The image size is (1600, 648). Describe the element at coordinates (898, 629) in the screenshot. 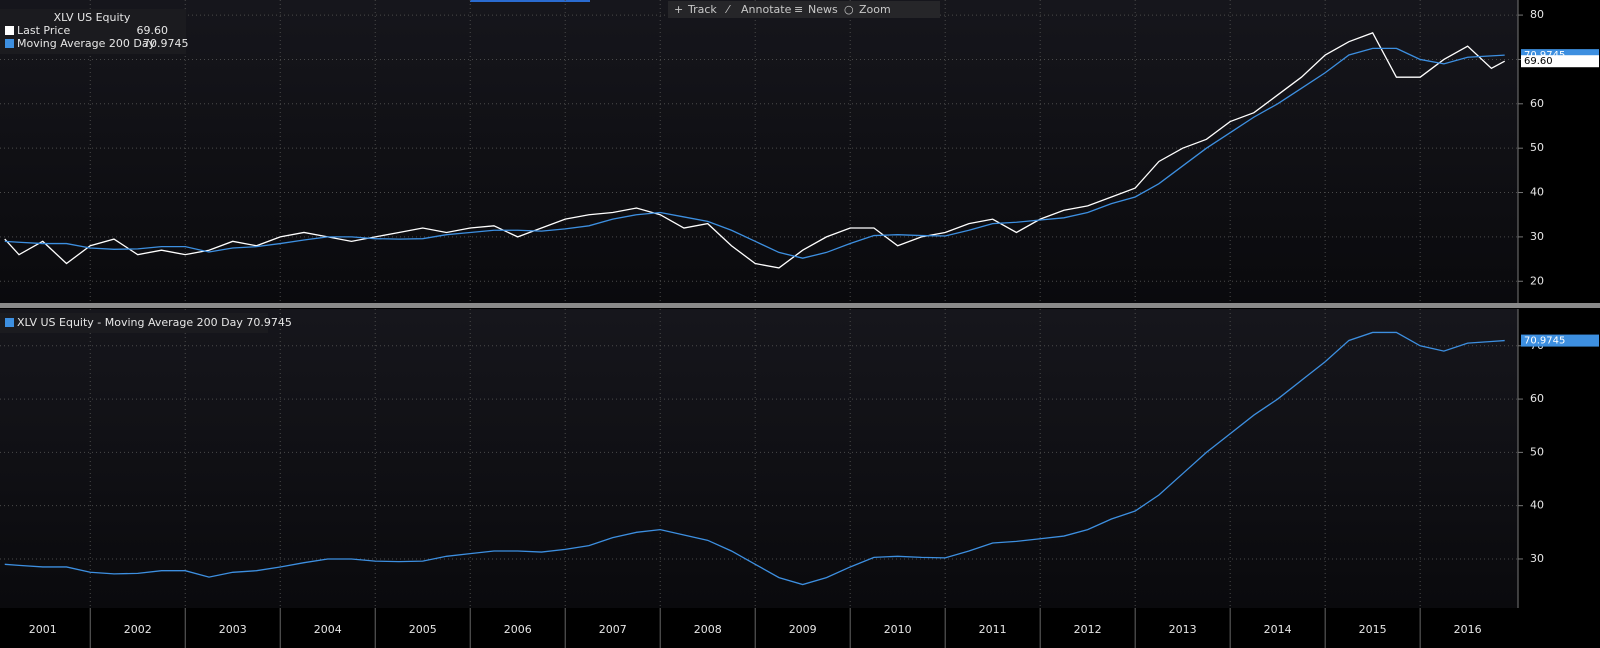

I see `x-tick-label: 2010` at that location.